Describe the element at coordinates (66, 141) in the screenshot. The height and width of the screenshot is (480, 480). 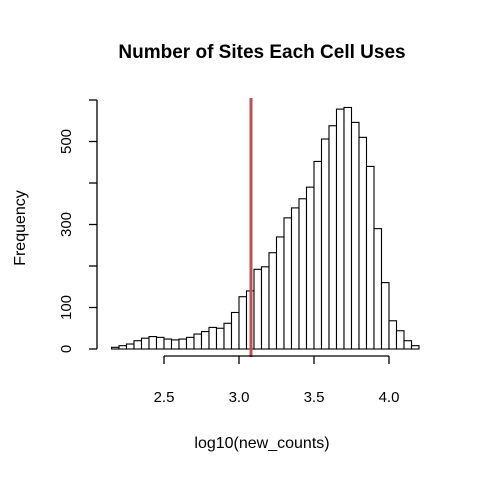
I see `y-tick-label: 500` at that location.